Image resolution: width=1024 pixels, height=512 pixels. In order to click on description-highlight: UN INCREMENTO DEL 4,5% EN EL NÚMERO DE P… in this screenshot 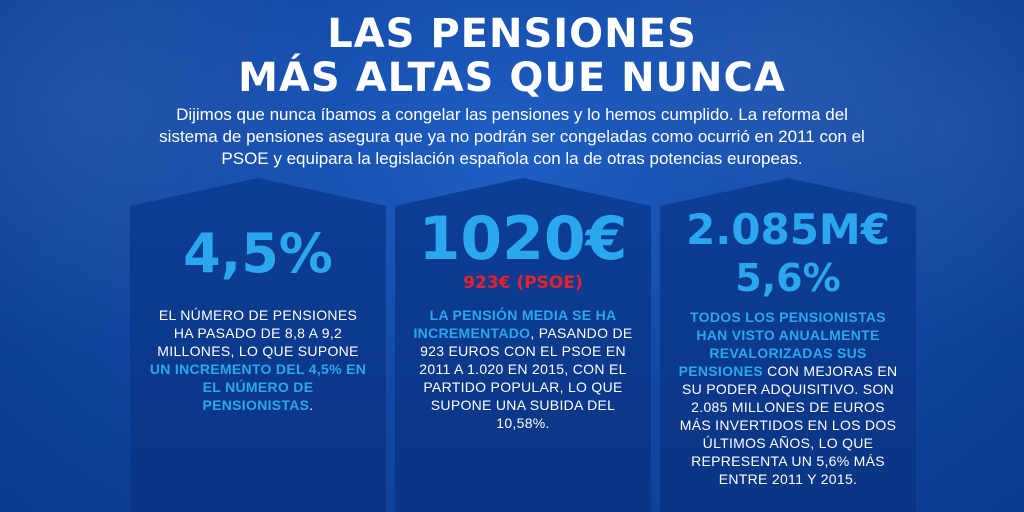, I will do `click(258, 387)`.